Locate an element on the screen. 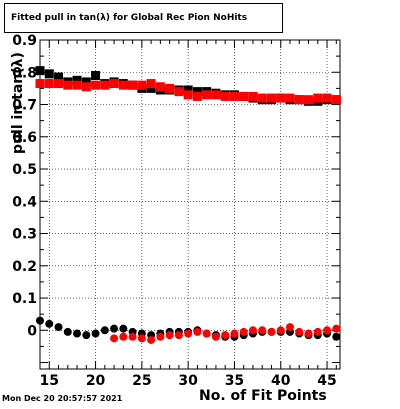  x-tick-label: 15 is located at coordinates (49, 381).